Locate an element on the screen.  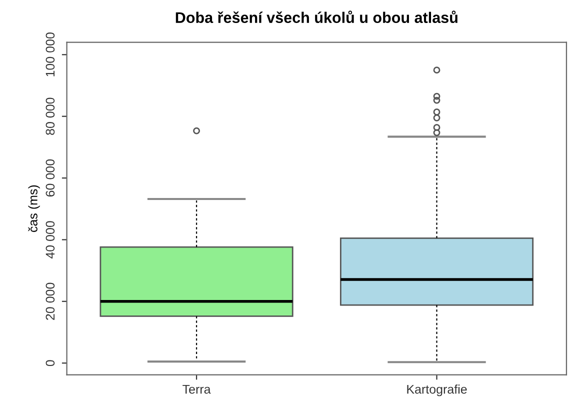
chart-title: Doba řešení všech úkolů u obou atlasů is located at coordinates (317, 17).